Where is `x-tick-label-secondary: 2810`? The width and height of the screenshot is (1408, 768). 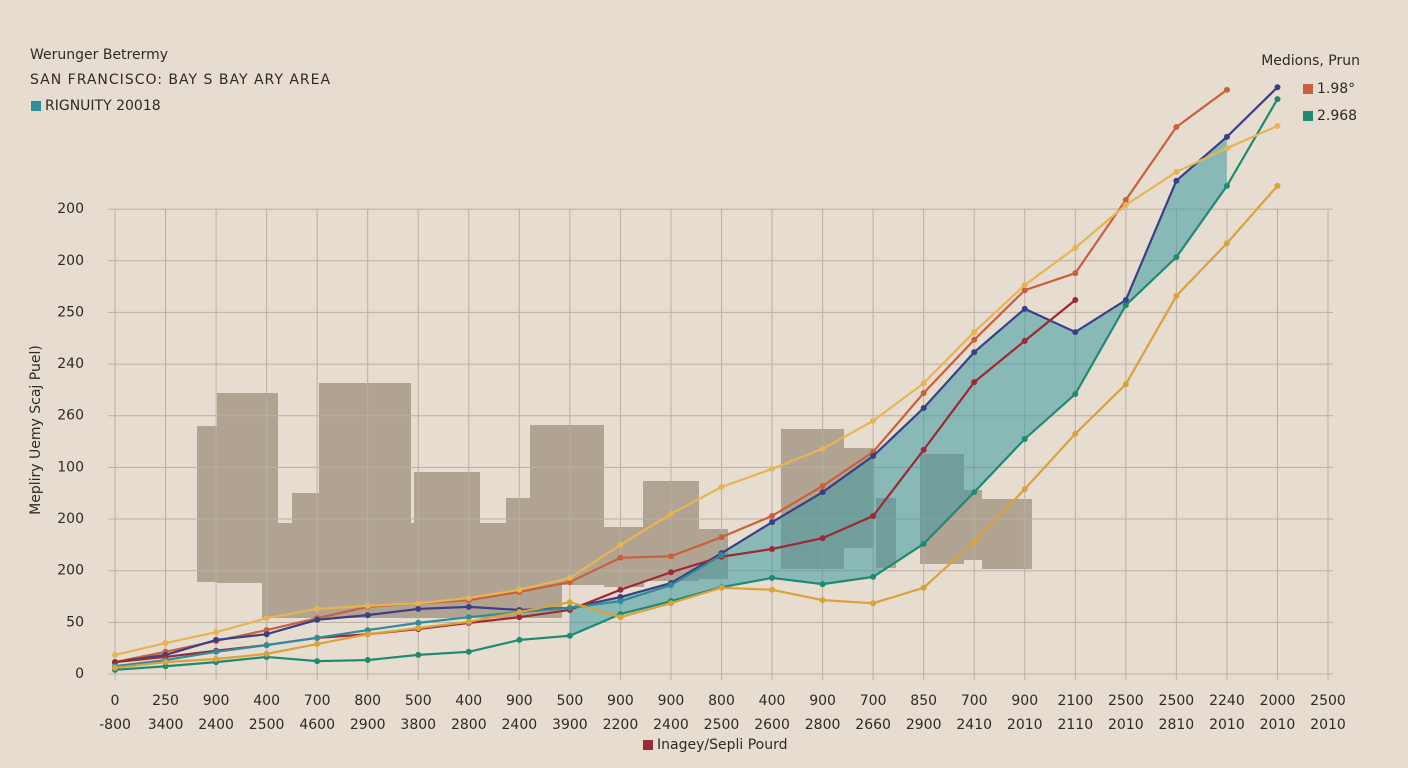
x-tick-label-secondary: 2810 is located at coordinates (1177, 725).